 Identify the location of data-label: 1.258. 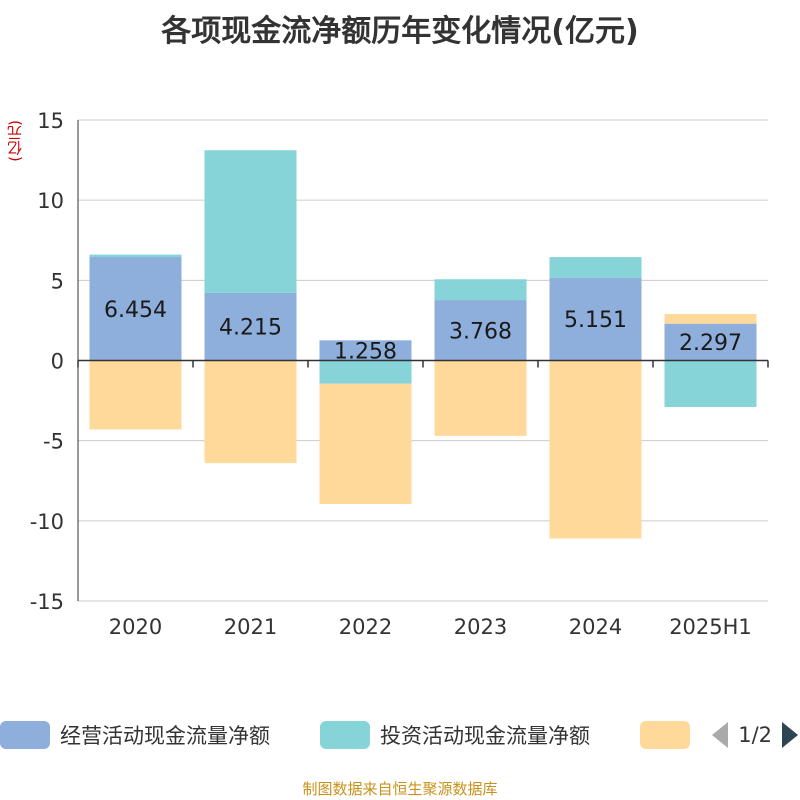
(365, 351).